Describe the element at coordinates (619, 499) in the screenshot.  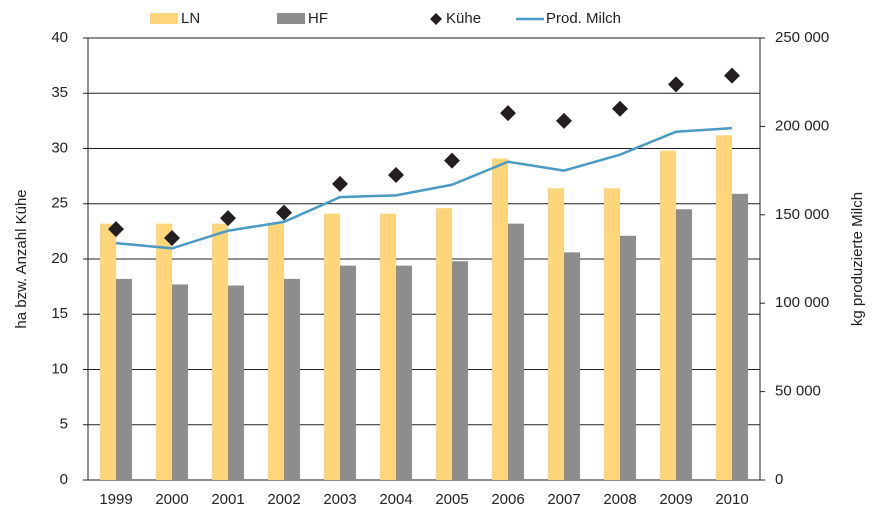
I see `x-tick-label: 2008` at that location.